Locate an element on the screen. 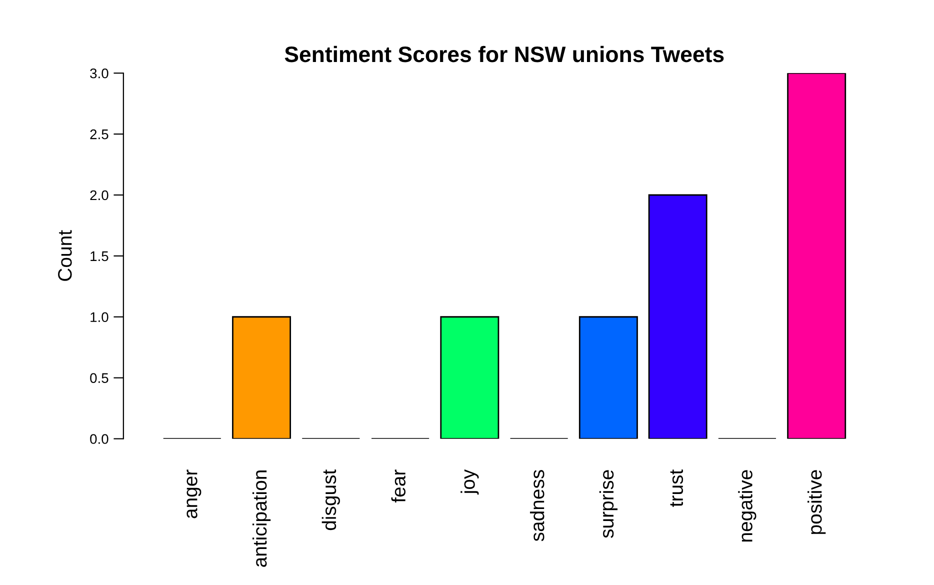 The image size is (934, 585). y-tick-label: 0.0 is located at coordinates (99, 439).